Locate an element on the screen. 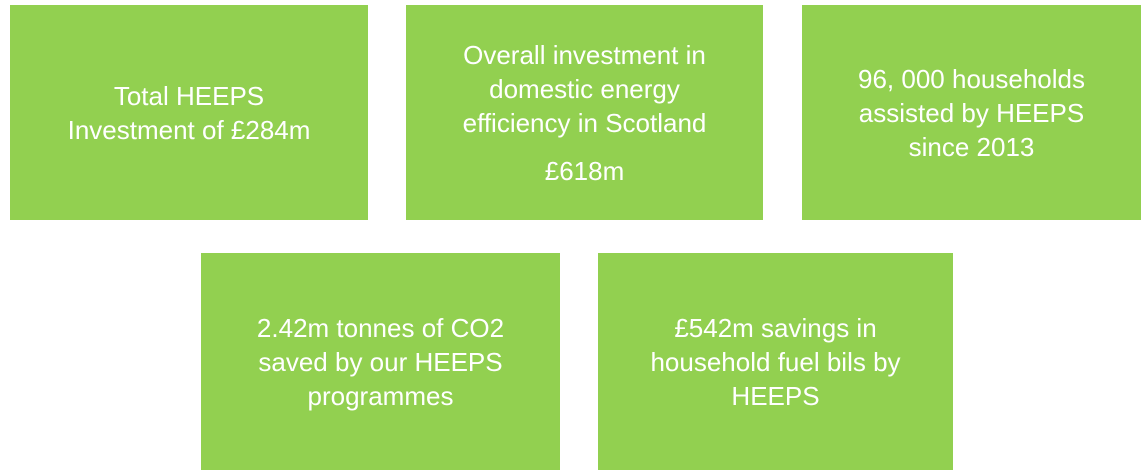 The image size is (1144, 473). text-line: household fuel bils by is located at coordinates (775, 361).